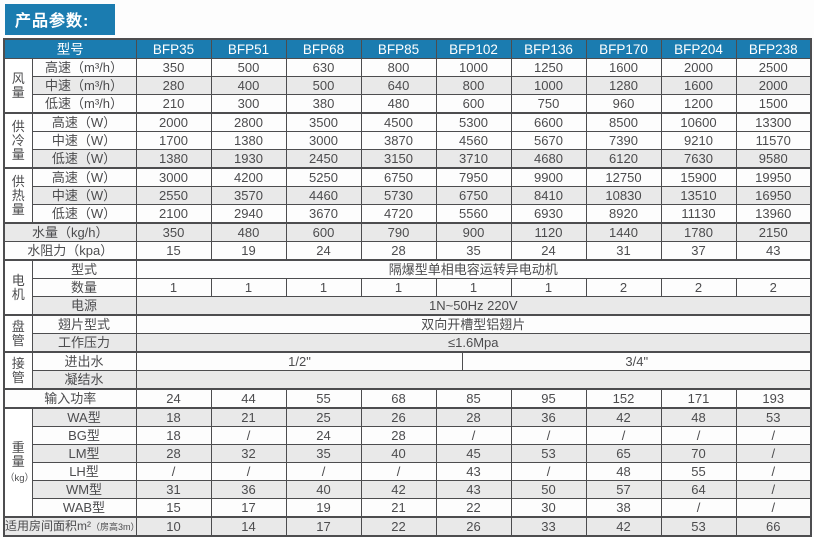 This screenshot has height=537, width=814. I want to click on value-cell: 85, so click(473, 398).